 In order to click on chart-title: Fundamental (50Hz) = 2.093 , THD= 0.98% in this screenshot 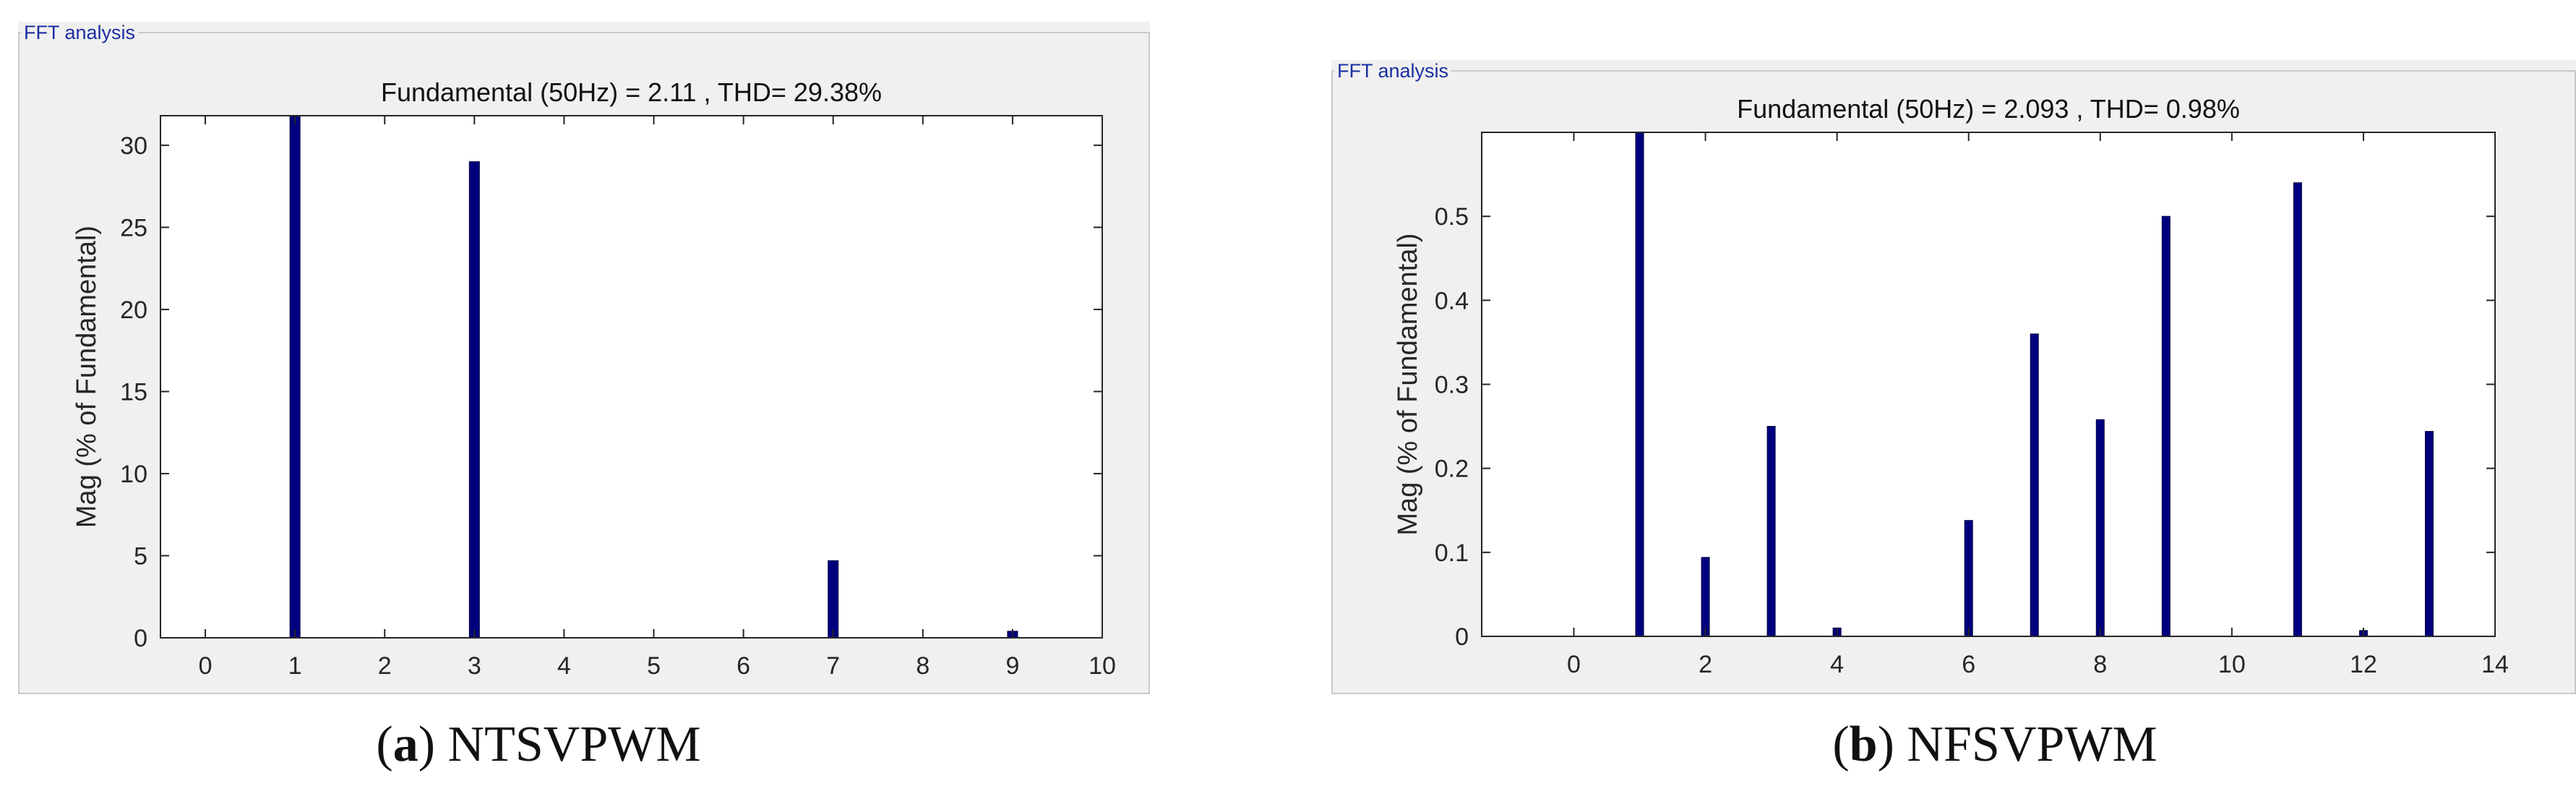, I will do `click(1989, 109)`.